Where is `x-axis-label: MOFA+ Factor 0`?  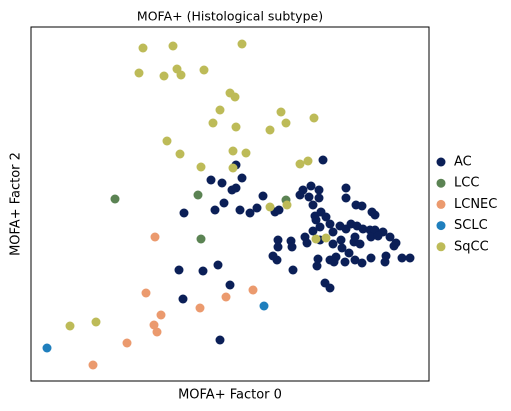 x-axis-label: MOFA+ Factor 0 is located at coordinates (230, 395).